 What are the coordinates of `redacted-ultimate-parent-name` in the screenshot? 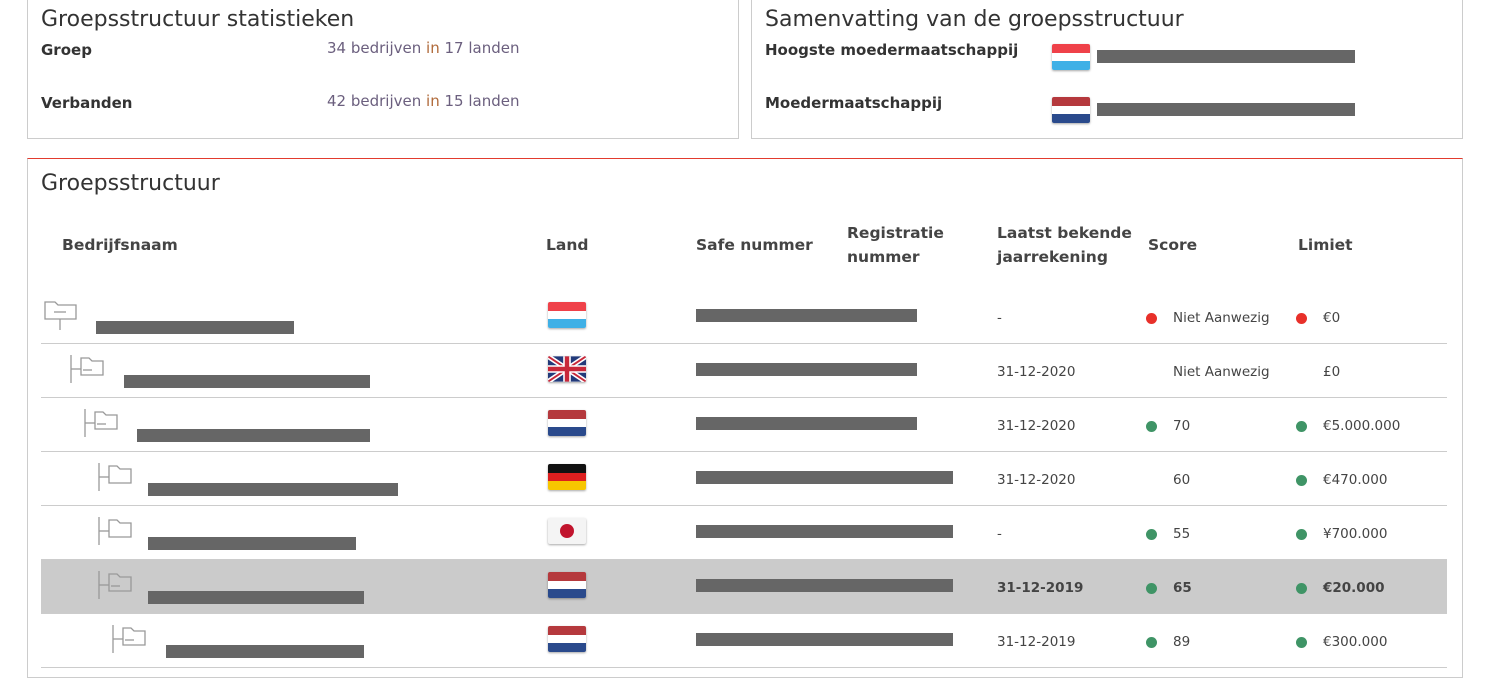 It's located at (1226, 56).